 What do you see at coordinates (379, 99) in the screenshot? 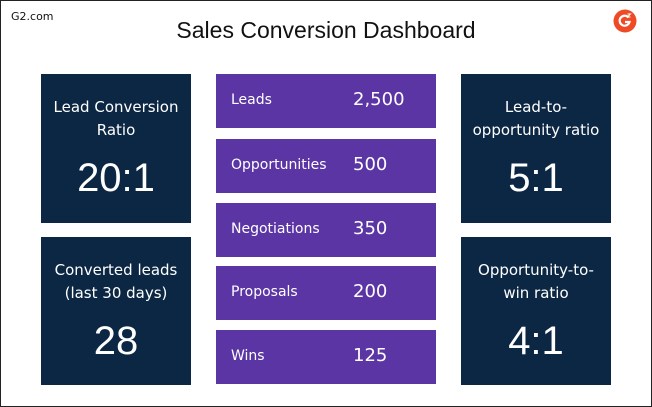
I see `funnel-value: 2,500` at bounding box center [379, 99].